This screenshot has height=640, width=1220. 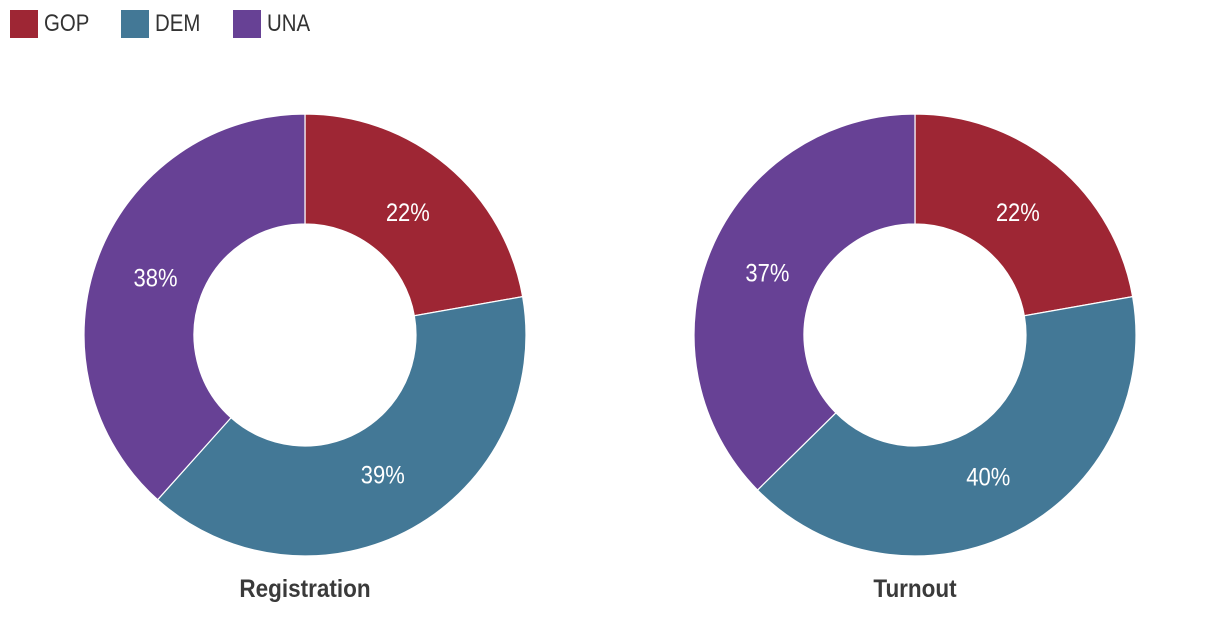 What do you see at coordinates (408, 213) in the screenshot?
I see `registration-slice-label-gop: 22%` at bounding box center [408, 213].